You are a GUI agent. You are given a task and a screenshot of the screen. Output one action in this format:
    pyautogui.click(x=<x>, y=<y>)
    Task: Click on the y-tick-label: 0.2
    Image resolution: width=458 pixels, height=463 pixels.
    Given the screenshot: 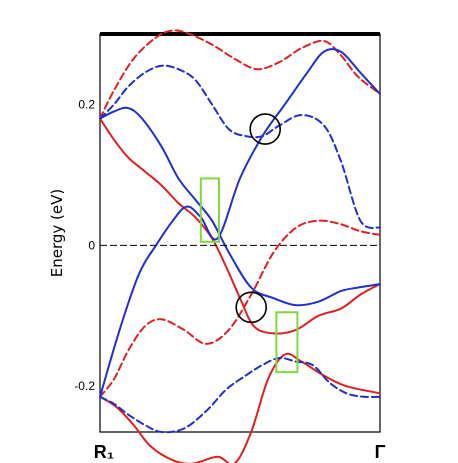 What is the action you would take?
    pyautogui.click(x=86, y=104)
    